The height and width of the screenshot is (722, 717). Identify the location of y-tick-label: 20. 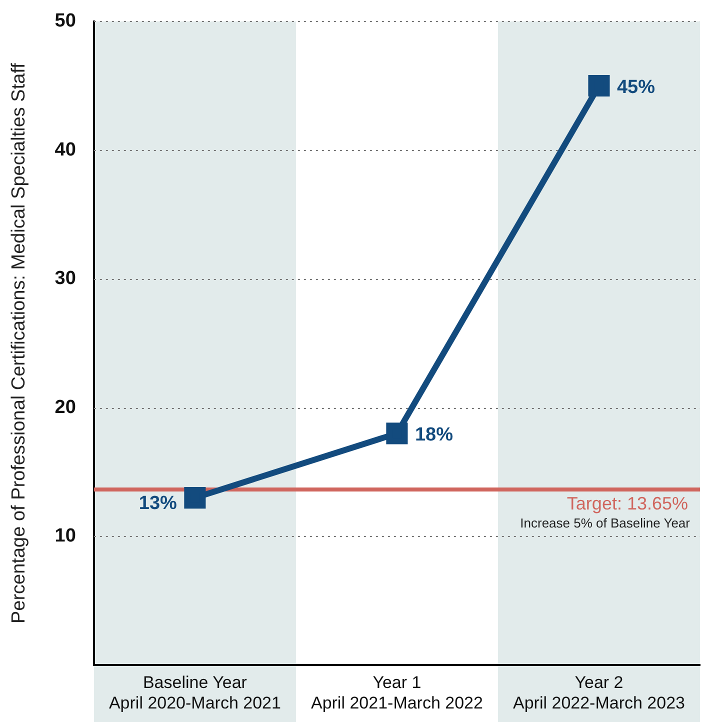
(65, 407).